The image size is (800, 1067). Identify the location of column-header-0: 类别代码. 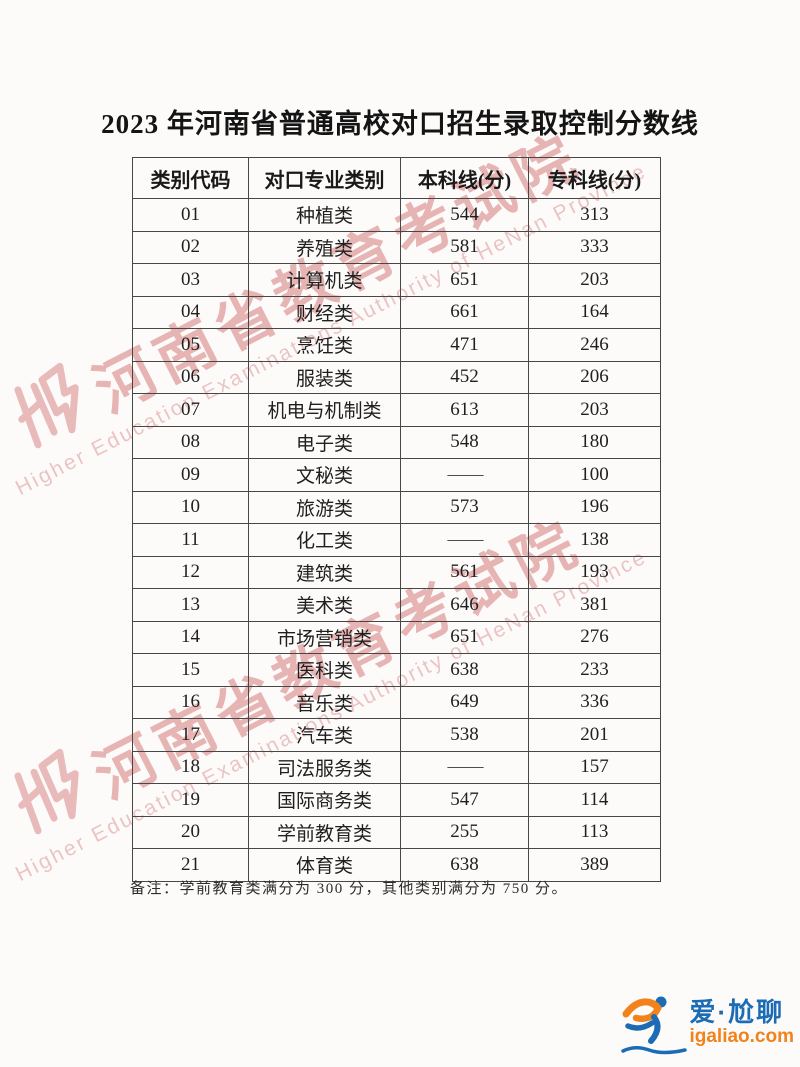
(190, 178).